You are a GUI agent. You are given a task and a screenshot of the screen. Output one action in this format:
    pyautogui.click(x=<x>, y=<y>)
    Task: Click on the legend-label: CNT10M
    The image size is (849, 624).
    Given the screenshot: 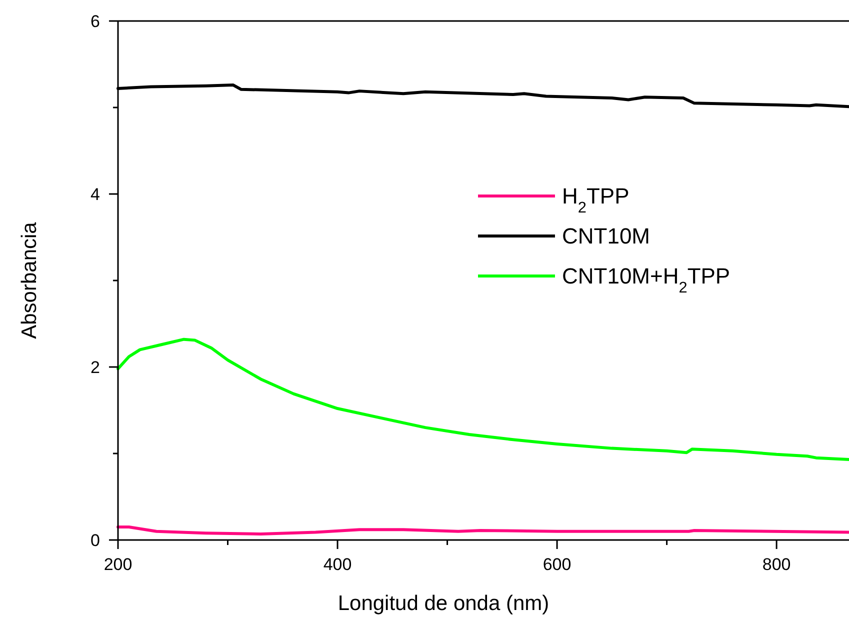 What is the action you would take?
    pyautogui.click(x=606, y=236)
    